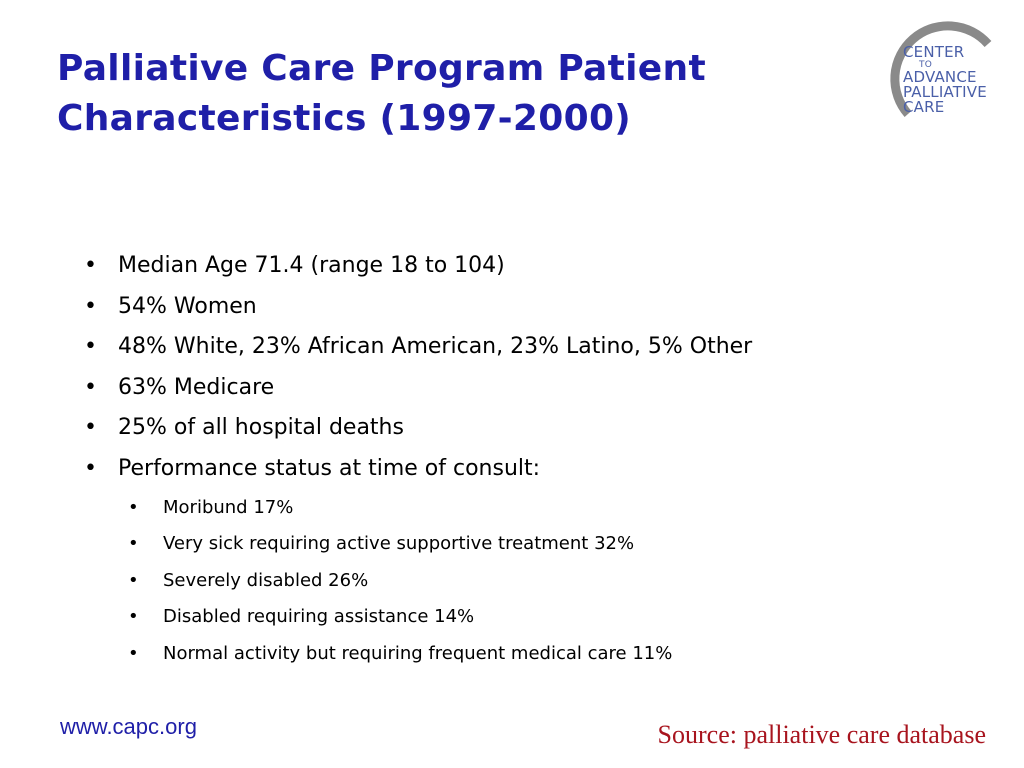 This screenshot has height=768, width=1024. What do you see at coordinates (821, 734) in the screenshot?
I see `footer-source-note: Source: palliative care database` at bounding box center [821, 734].